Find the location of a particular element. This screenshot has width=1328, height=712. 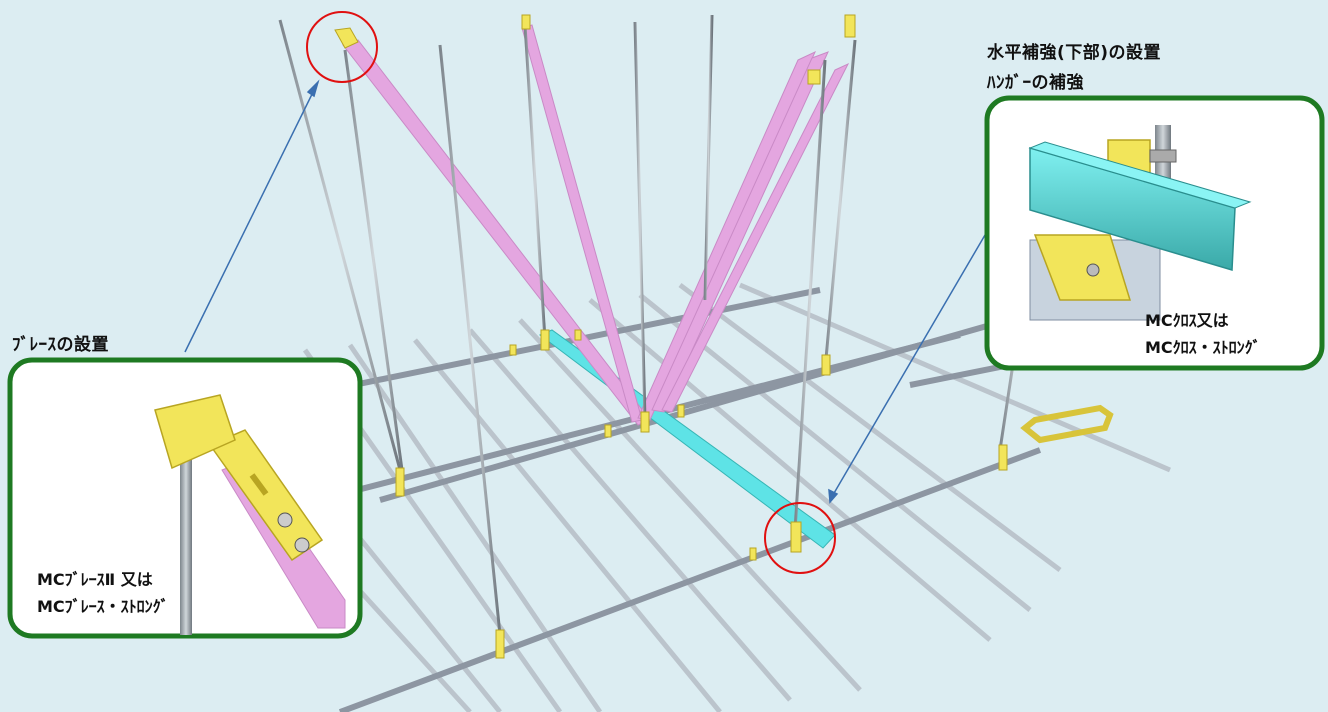

brace-callout-box is located at coordinates (185, 498).